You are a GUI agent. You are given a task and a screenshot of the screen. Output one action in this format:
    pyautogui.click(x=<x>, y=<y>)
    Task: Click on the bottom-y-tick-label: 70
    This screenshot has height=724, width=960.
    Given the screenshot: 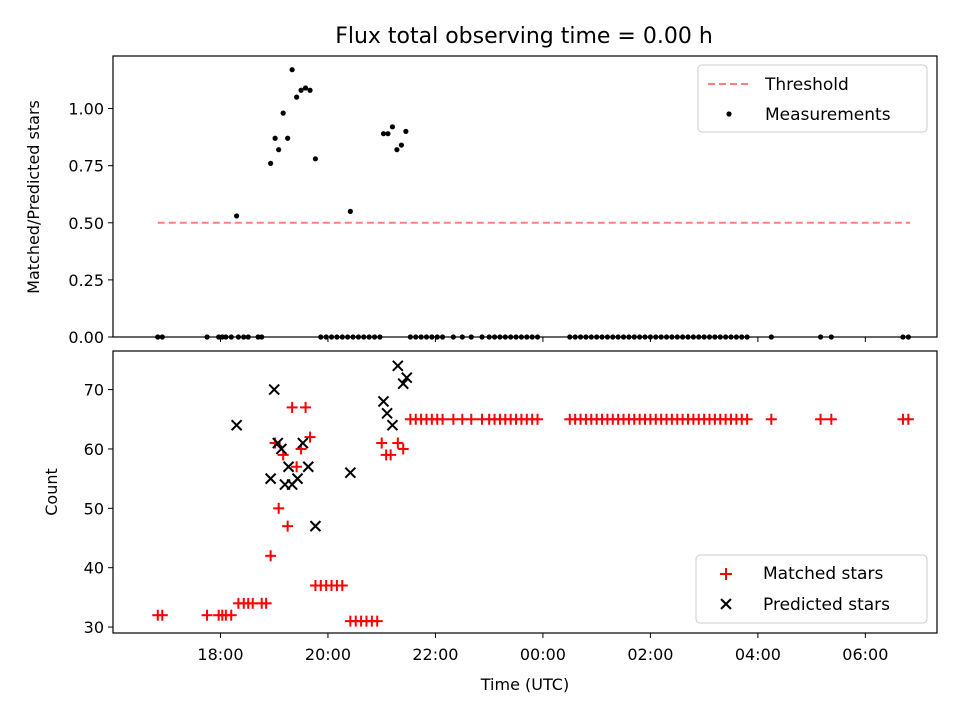 What is the action you would take?
    pyautogui.click(x=94, y=390)
    